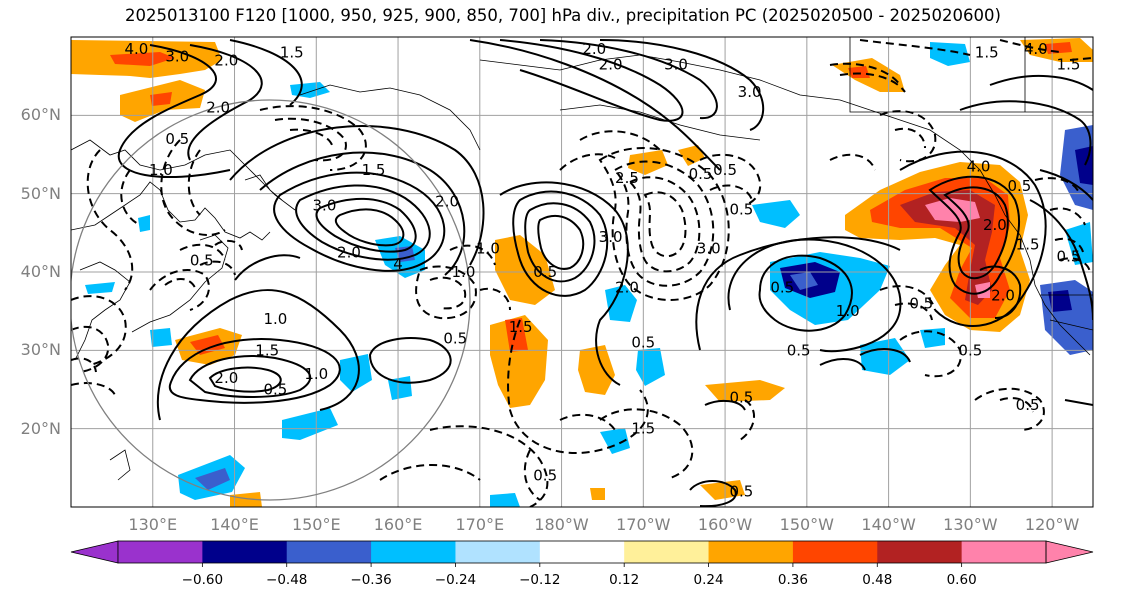 This screenshot has height=601, width=1126. Describe the element at coordinates (1052, 524) in the screenshot. I see `longitude-label: 120°W` at that location.